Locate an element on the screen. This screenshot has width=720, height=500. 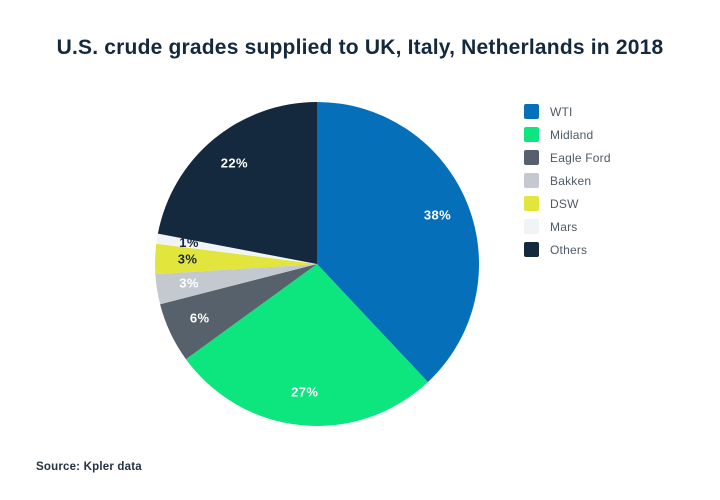
pie-slice-label-others: 22% is located at coordinates (234, 163).